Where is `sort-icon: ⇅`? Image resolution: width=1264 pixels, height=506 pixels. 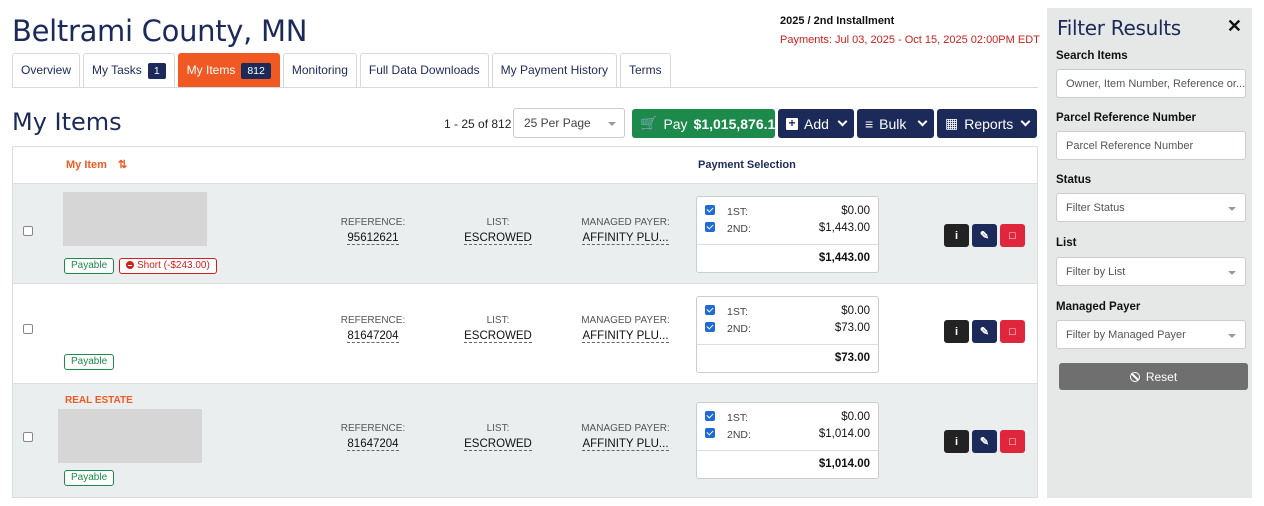
sort-icon: ⇅ is located at coordinates (123, 165).